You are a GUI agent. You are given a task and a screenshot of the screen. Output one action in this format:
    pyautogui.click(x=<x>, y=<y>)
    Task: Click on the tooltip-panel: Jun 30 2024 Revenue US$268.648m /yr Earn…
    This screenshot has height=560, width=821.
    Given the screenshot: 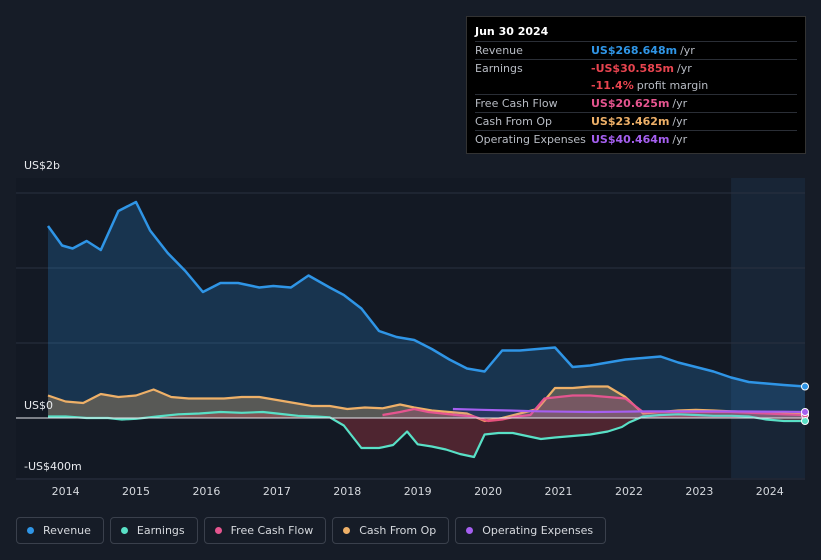 What is the action you would take?
    pyautogui.click(x=636, y=85)
    